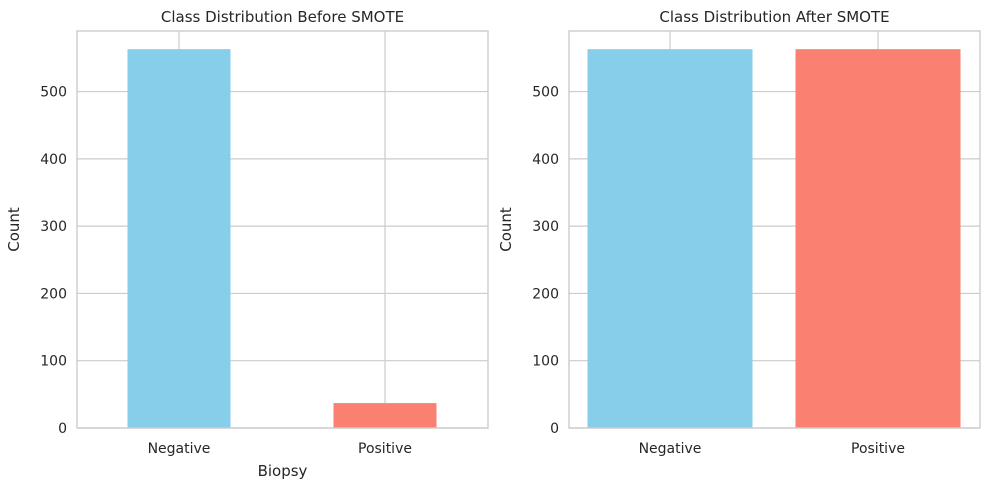 Image resolution: width=989 pixels, height=490 pixels. I want to click on x-axis-label: Biopsy, so click(283, 471).